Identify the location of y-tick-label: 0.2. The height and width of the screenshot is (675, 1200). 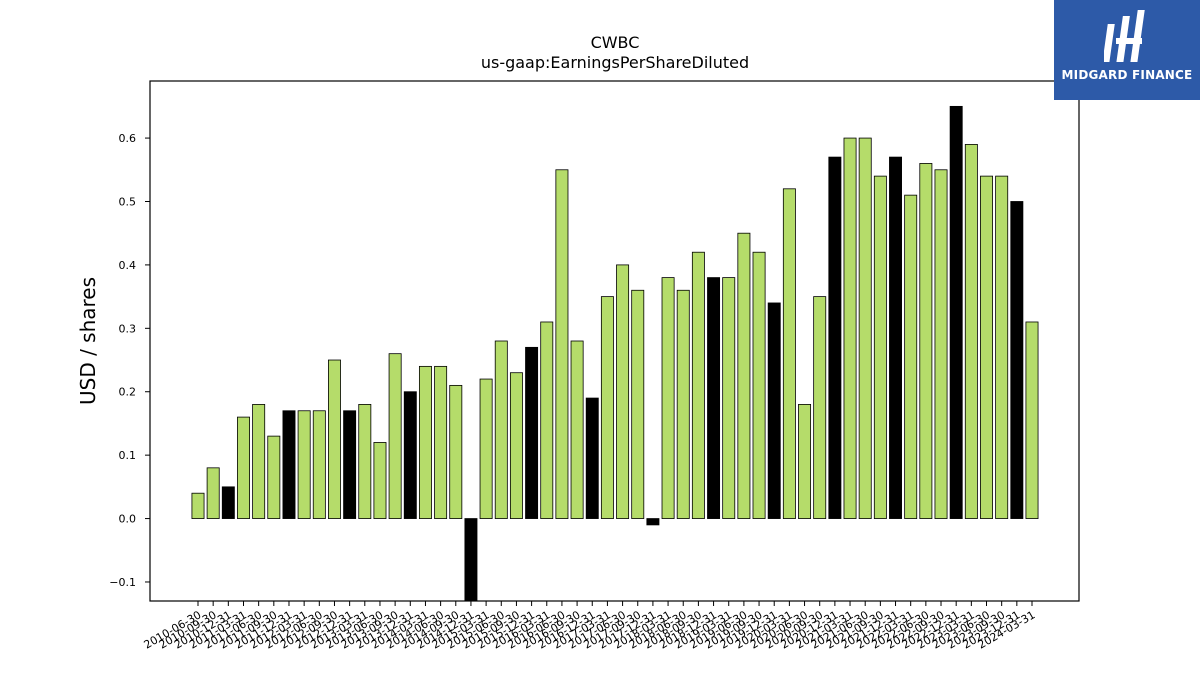
(128, 392).